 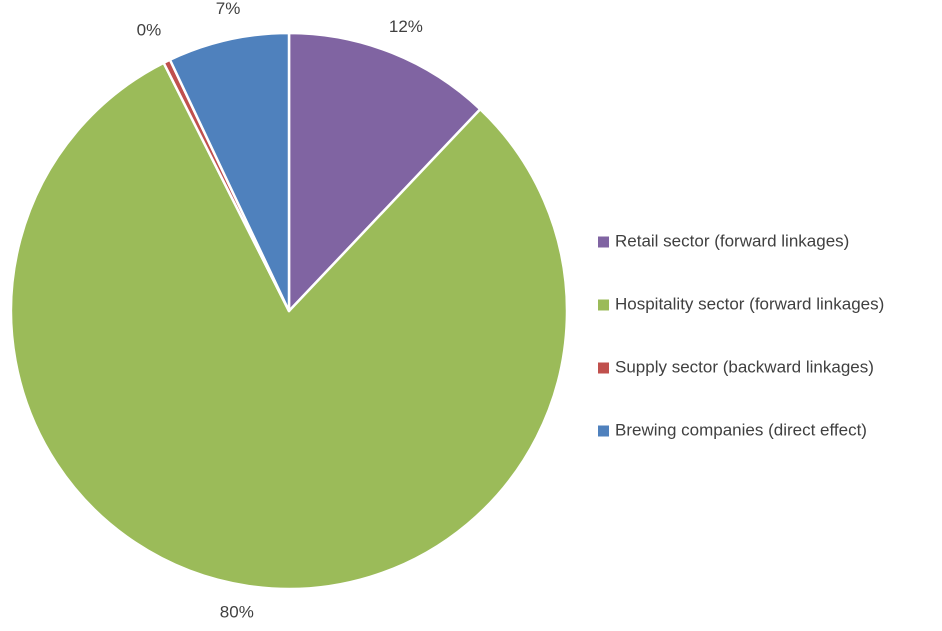 What do you see at coordinates (749, 303) in the screenshot?
I see `legend-label: Hospitality sector (forward linkages)` at bounding box center [749, 303].